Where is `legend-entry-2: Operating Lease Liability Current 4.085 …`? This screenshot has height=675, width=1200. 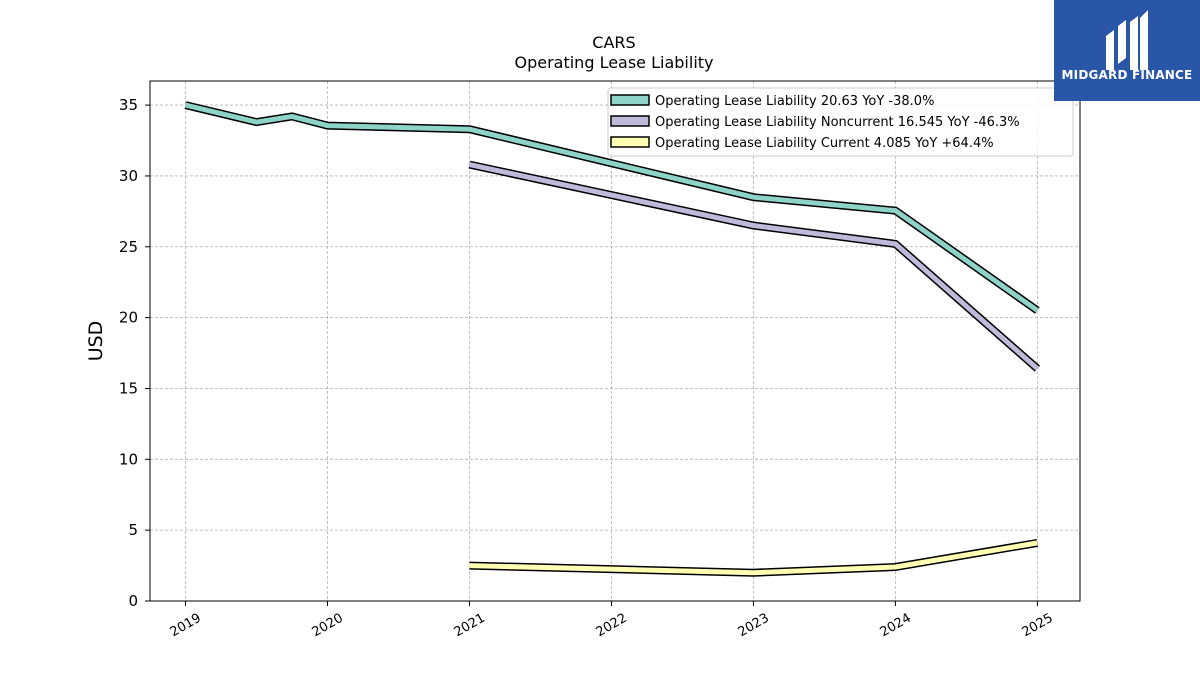 legend-entry-2: Operating Lease Liability Current 4.085 … is located at coordinates (824, 143).